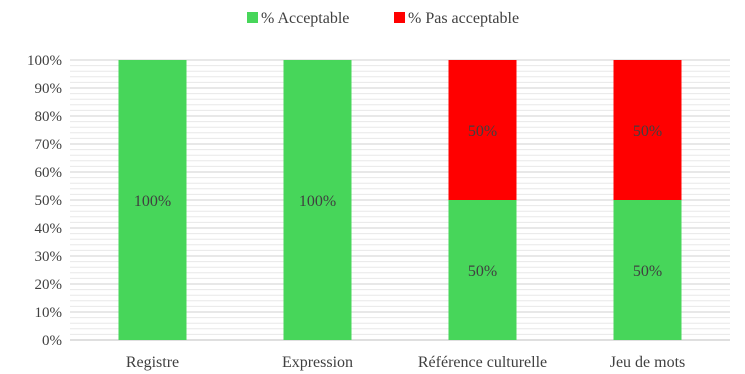 This screenshot has width=745, height=374. I want to click on y-tick-label: 20%, so click(49, 285).